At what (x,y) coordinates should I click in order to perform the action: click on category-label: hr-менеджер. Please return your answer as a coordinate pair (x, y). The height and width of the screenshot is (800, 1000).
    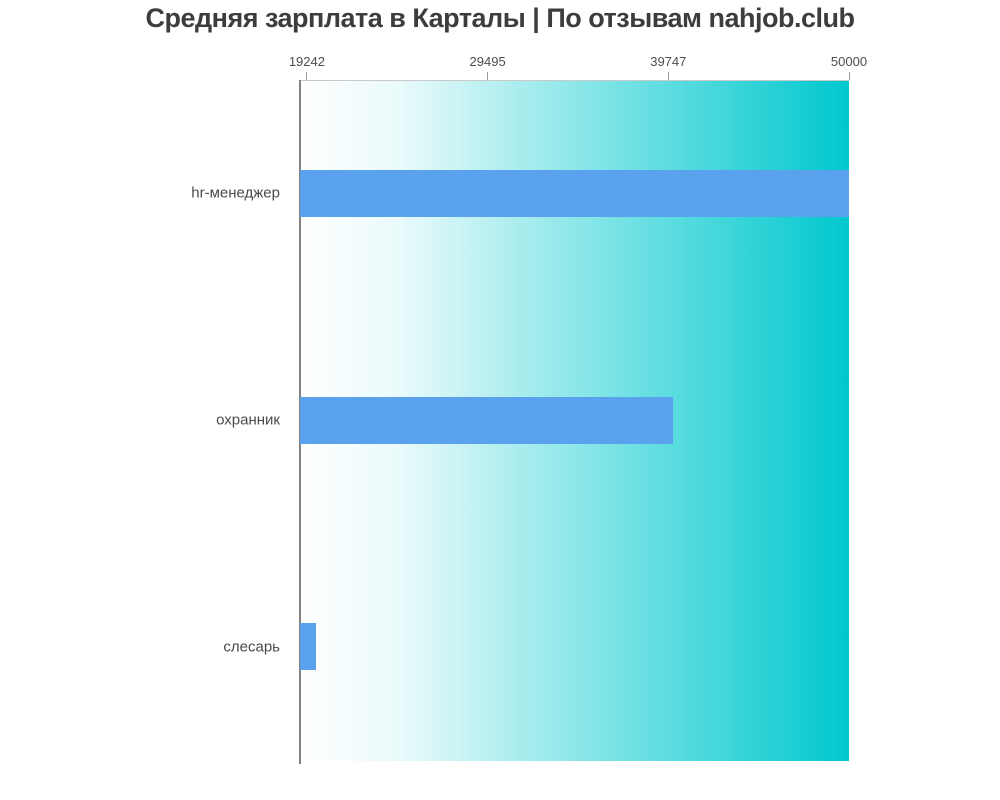
    Looking at the image, I should click on (235, 193).